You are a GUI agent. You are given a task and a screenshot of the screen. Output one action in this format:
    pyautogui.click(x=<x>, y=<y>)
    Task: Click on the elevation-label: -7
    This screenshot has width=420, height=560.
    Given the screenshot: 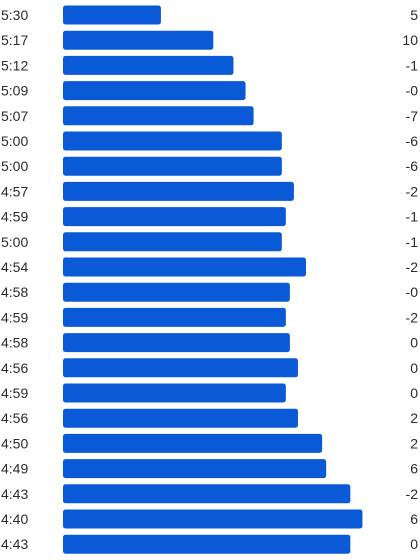 What is the action you would take?
    pyautogui.click(x=412, y=116)
    